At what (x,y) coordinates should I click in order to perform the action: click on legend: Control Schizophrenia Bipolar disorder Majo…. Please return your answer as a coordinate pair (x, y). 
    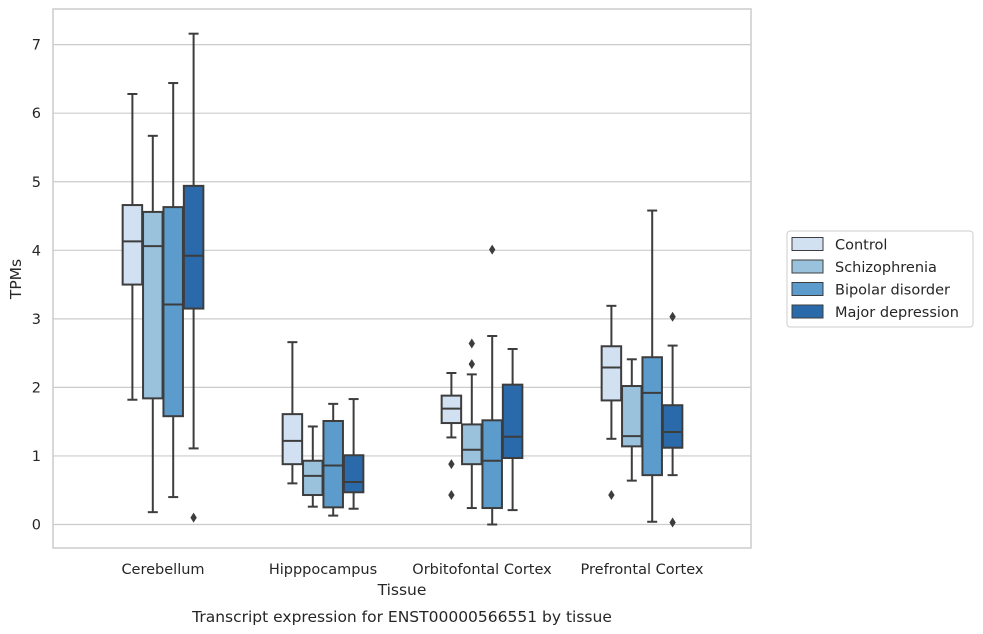
    Looking at the image, I should click on (880, 279).